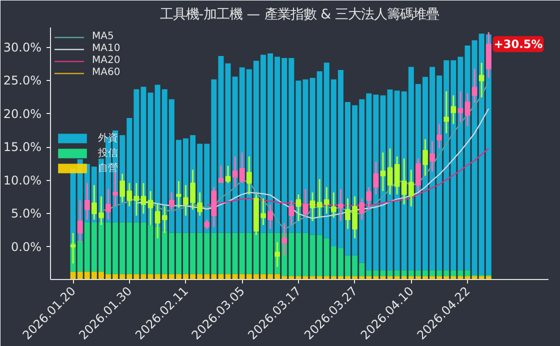 The height and width of the screenshot is (346, 560). What do you see at coordinates (106, 60) in the screenshot?
I see `legend-label: MA20` at bounding box center [106, 60].